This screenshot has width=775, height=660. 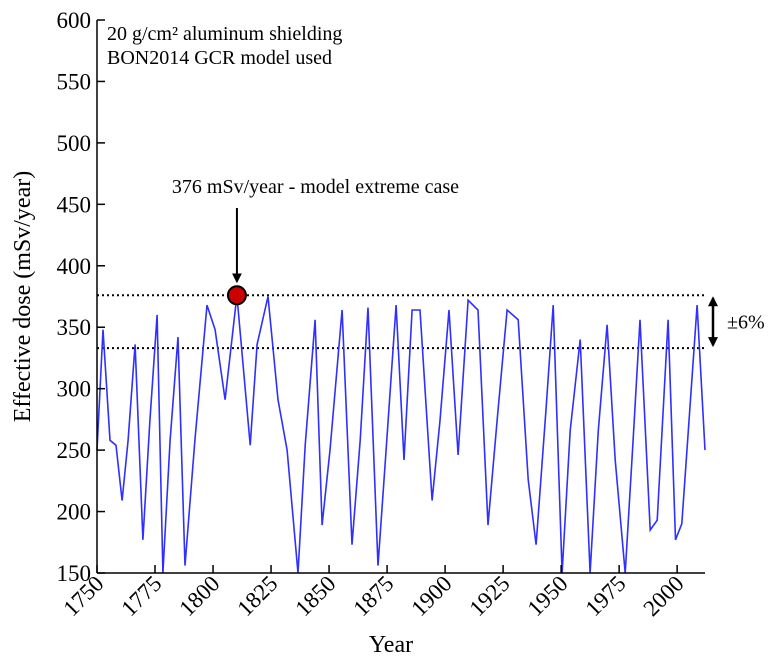 I want to click on x-tick-label: 1975, so click(x=605, y=596).